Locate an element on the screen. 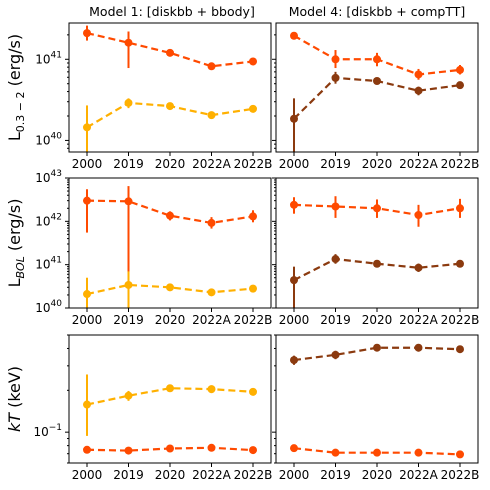 Image resolution: width=490 pixels, height=490 pixels. panel-row-3-col-1: 2000 2019 2020 2022A 2022B 10−1 is located at coordinates (152, 408).